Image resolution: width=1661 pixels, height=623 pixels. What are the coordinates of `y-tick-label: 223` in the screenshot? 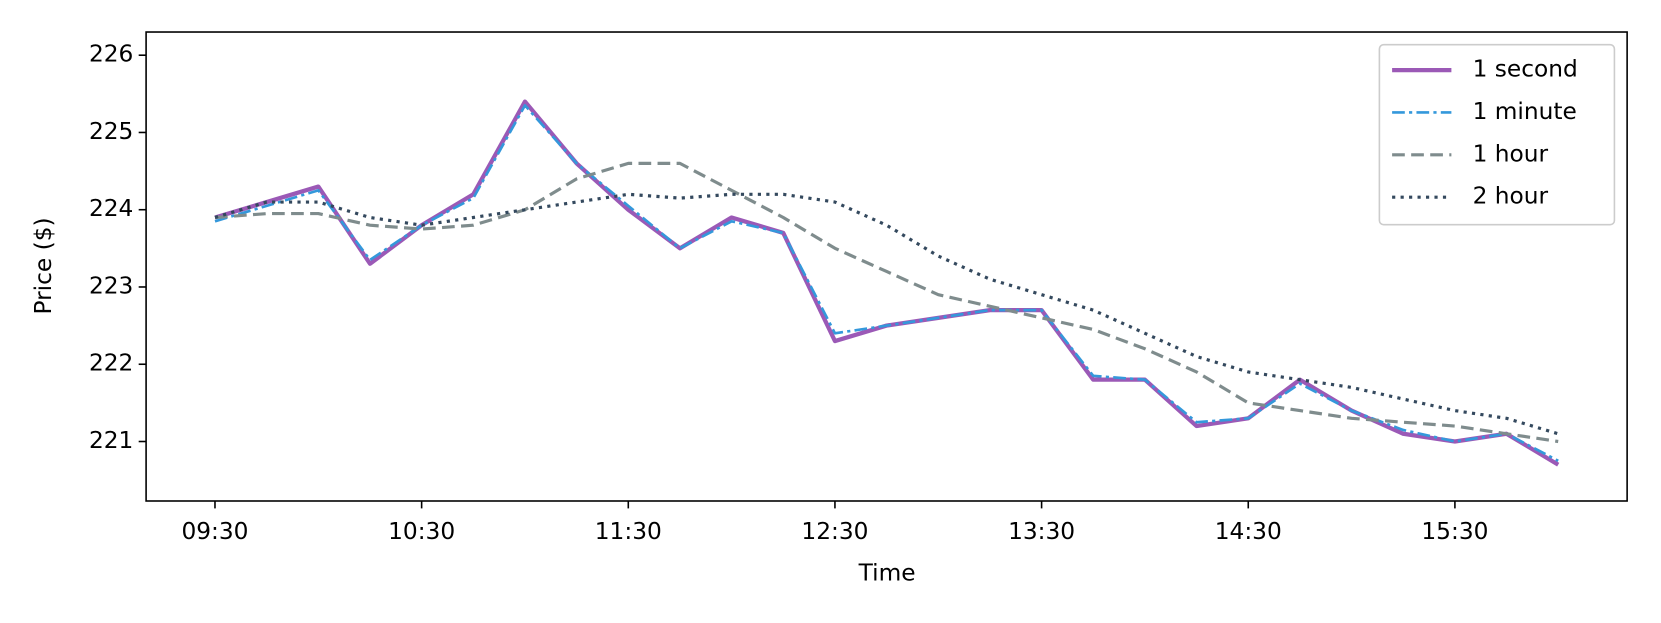 It's located at (111, 285).